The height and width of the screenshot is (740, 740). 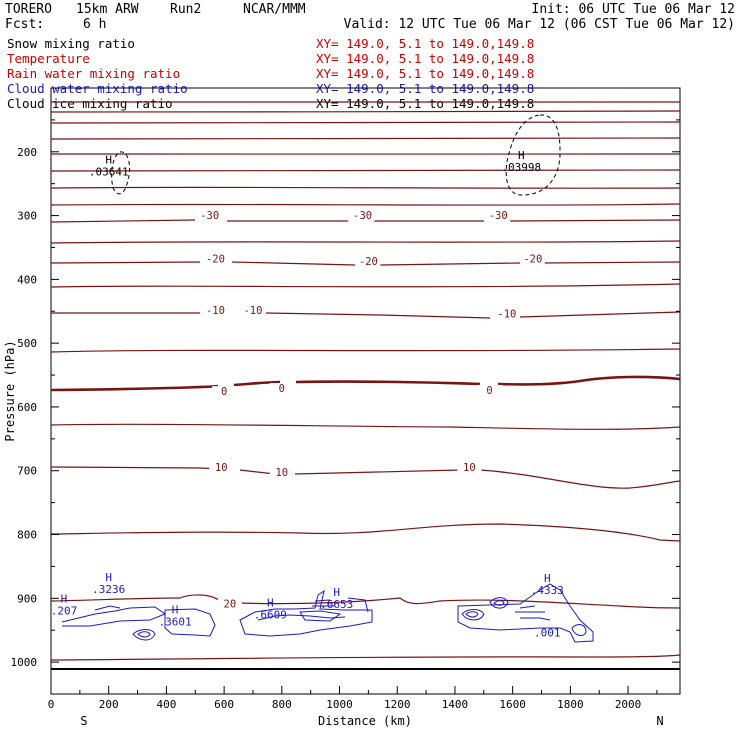 I want to click on x-tick-label: 2000, so click(x=628, y=704).